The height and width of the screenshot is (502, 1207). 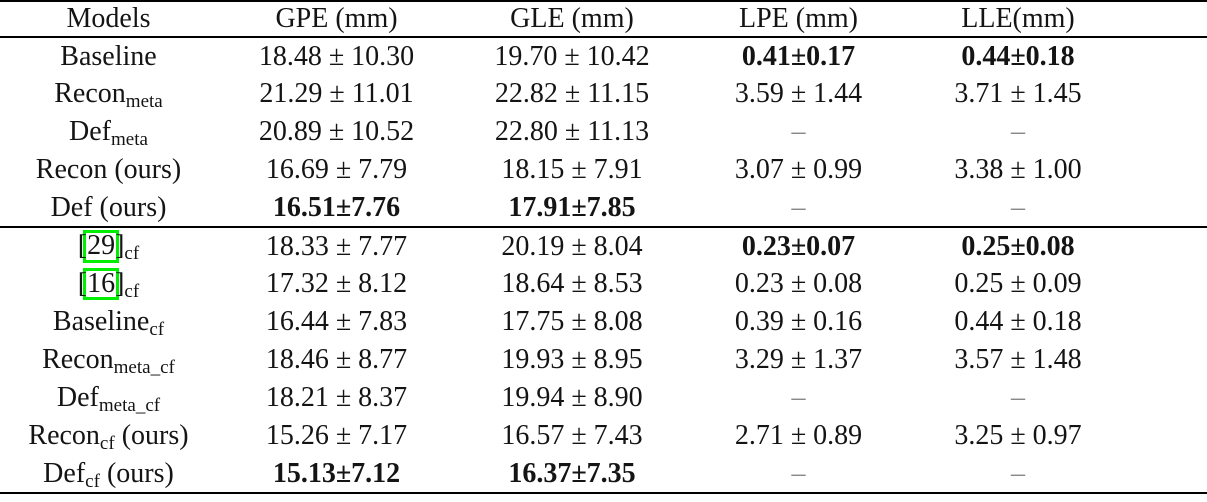 I want to click on metric-value: 18.15 ± 7.91, so click(x=572, y=169).